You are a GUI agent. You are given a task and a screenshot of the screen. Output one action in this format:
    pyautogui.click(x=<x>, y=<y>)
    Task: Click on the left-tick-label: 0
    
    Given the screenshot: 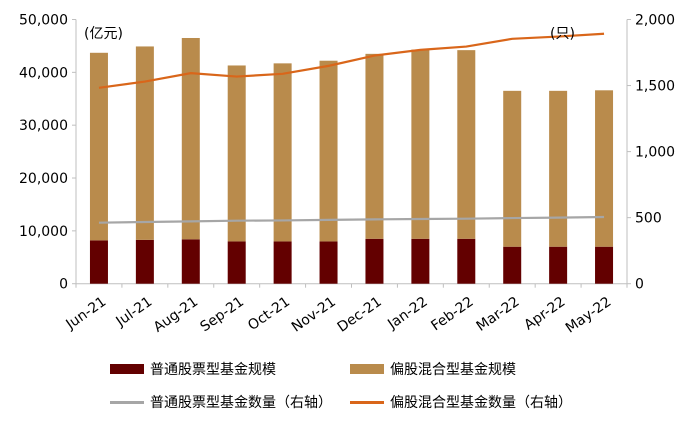 What is the action you would take?
    pyautogui.click(x=63, y=285)
    